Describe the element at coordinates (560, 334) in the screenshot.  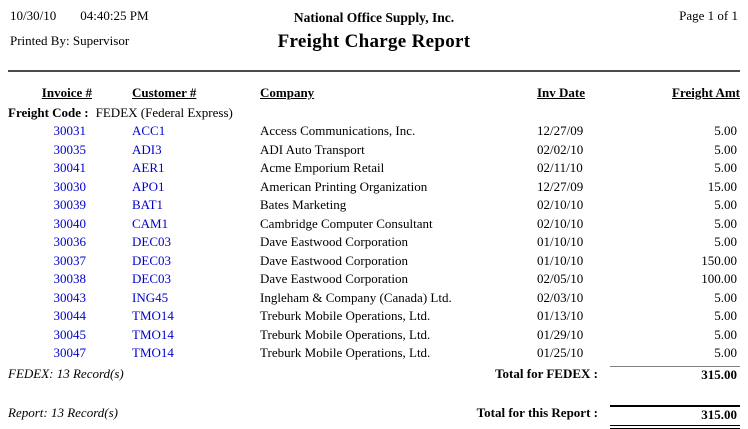
I see `inv-date-cell: 01/29/10` at that location.